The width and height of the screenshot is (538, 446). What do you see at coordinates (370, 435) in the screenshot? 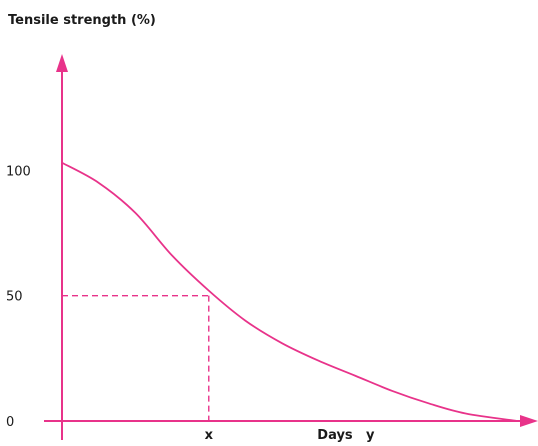
I see `x-tick-label: y` at bounding box center [370, 435].